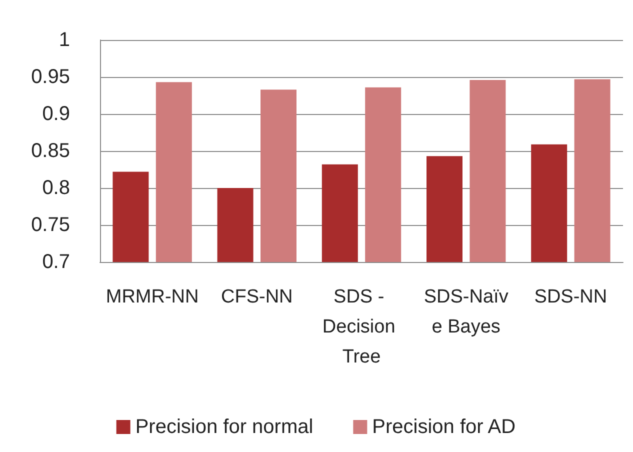 This screenshot has width=633, height=452. Describe the element at coordinates (224, 427) in the screenshot. I see `legend-label: Precision for normal` at that location.